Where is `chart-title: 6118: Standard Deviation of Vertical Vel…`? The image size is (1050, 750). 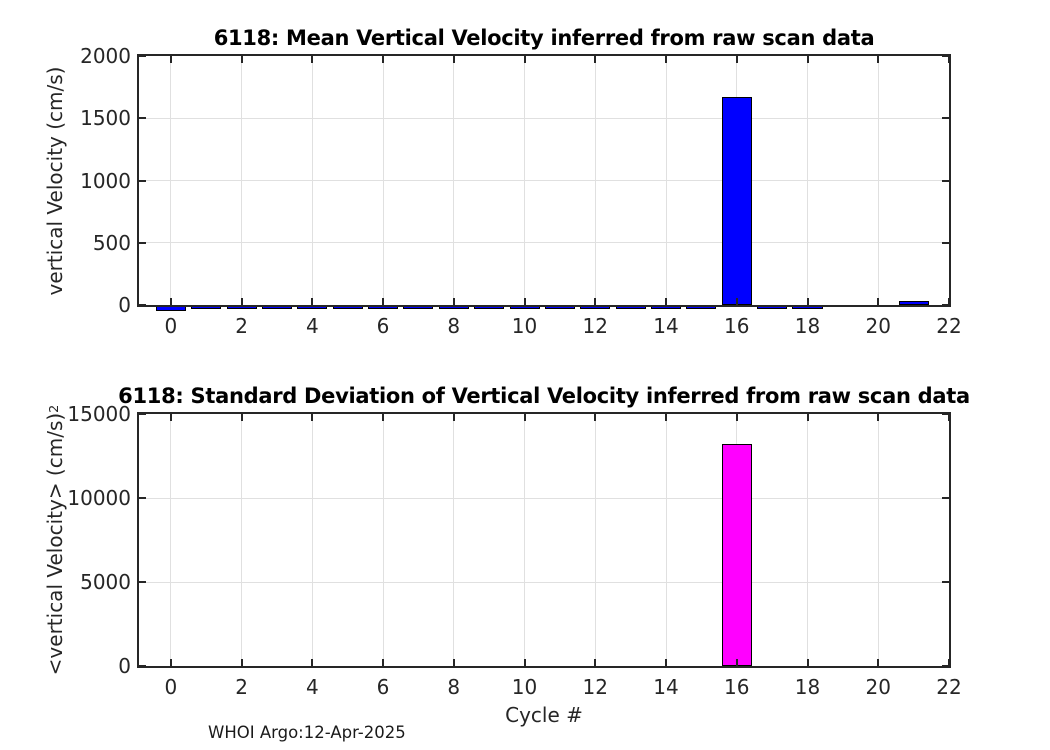 chart-title: 6118: Standard Deviation of Vertical Vel… is located at coordinates (544, 396).